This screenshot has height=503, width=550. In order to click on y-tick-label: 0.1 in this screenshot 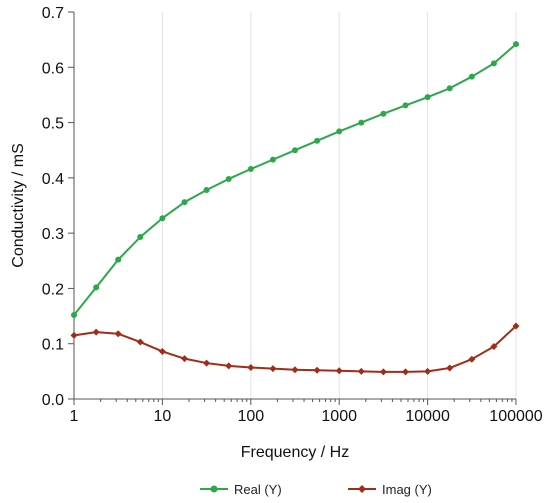, I will do `click(53, 345)`.